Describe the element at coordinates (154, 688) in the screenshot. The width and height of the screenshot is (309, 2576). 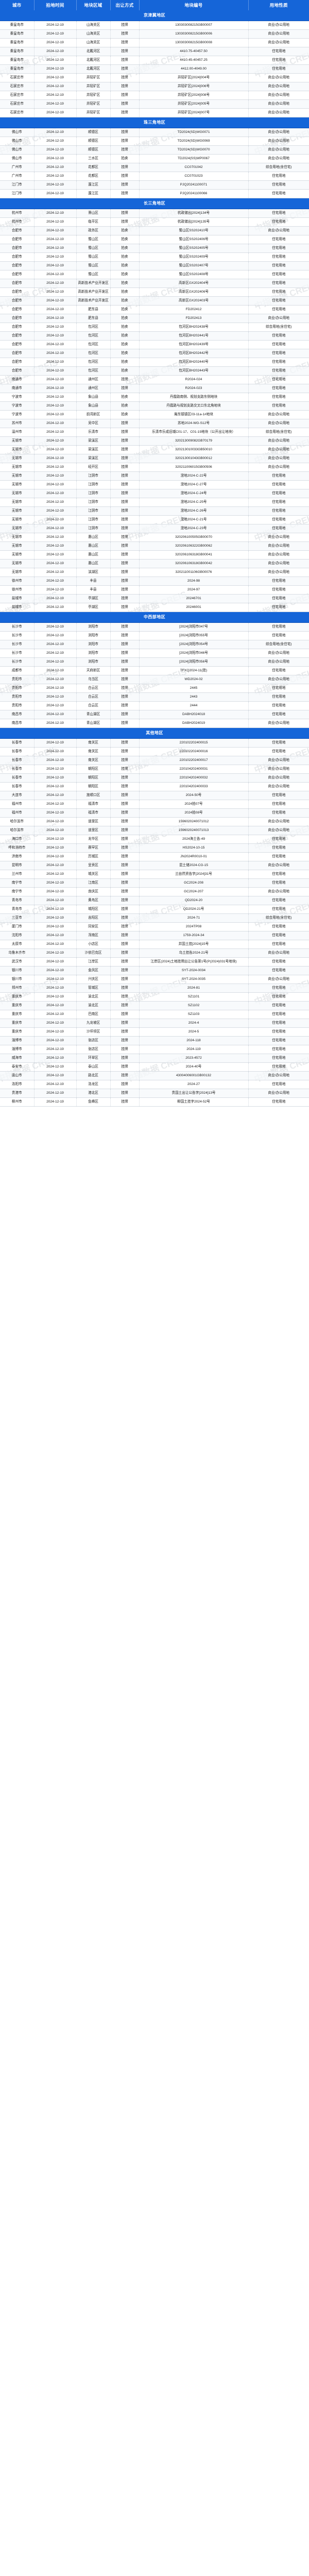
I see `table-row: 贵阳市 2024-12-19 白云区 挂牌 2445 住宅用地` at that location.